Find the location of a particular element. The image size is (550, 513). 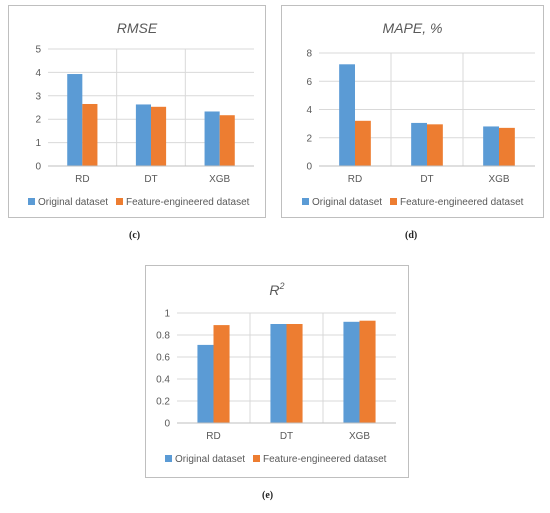

y-tick-label: 8 is located at coordinates (309, 54).